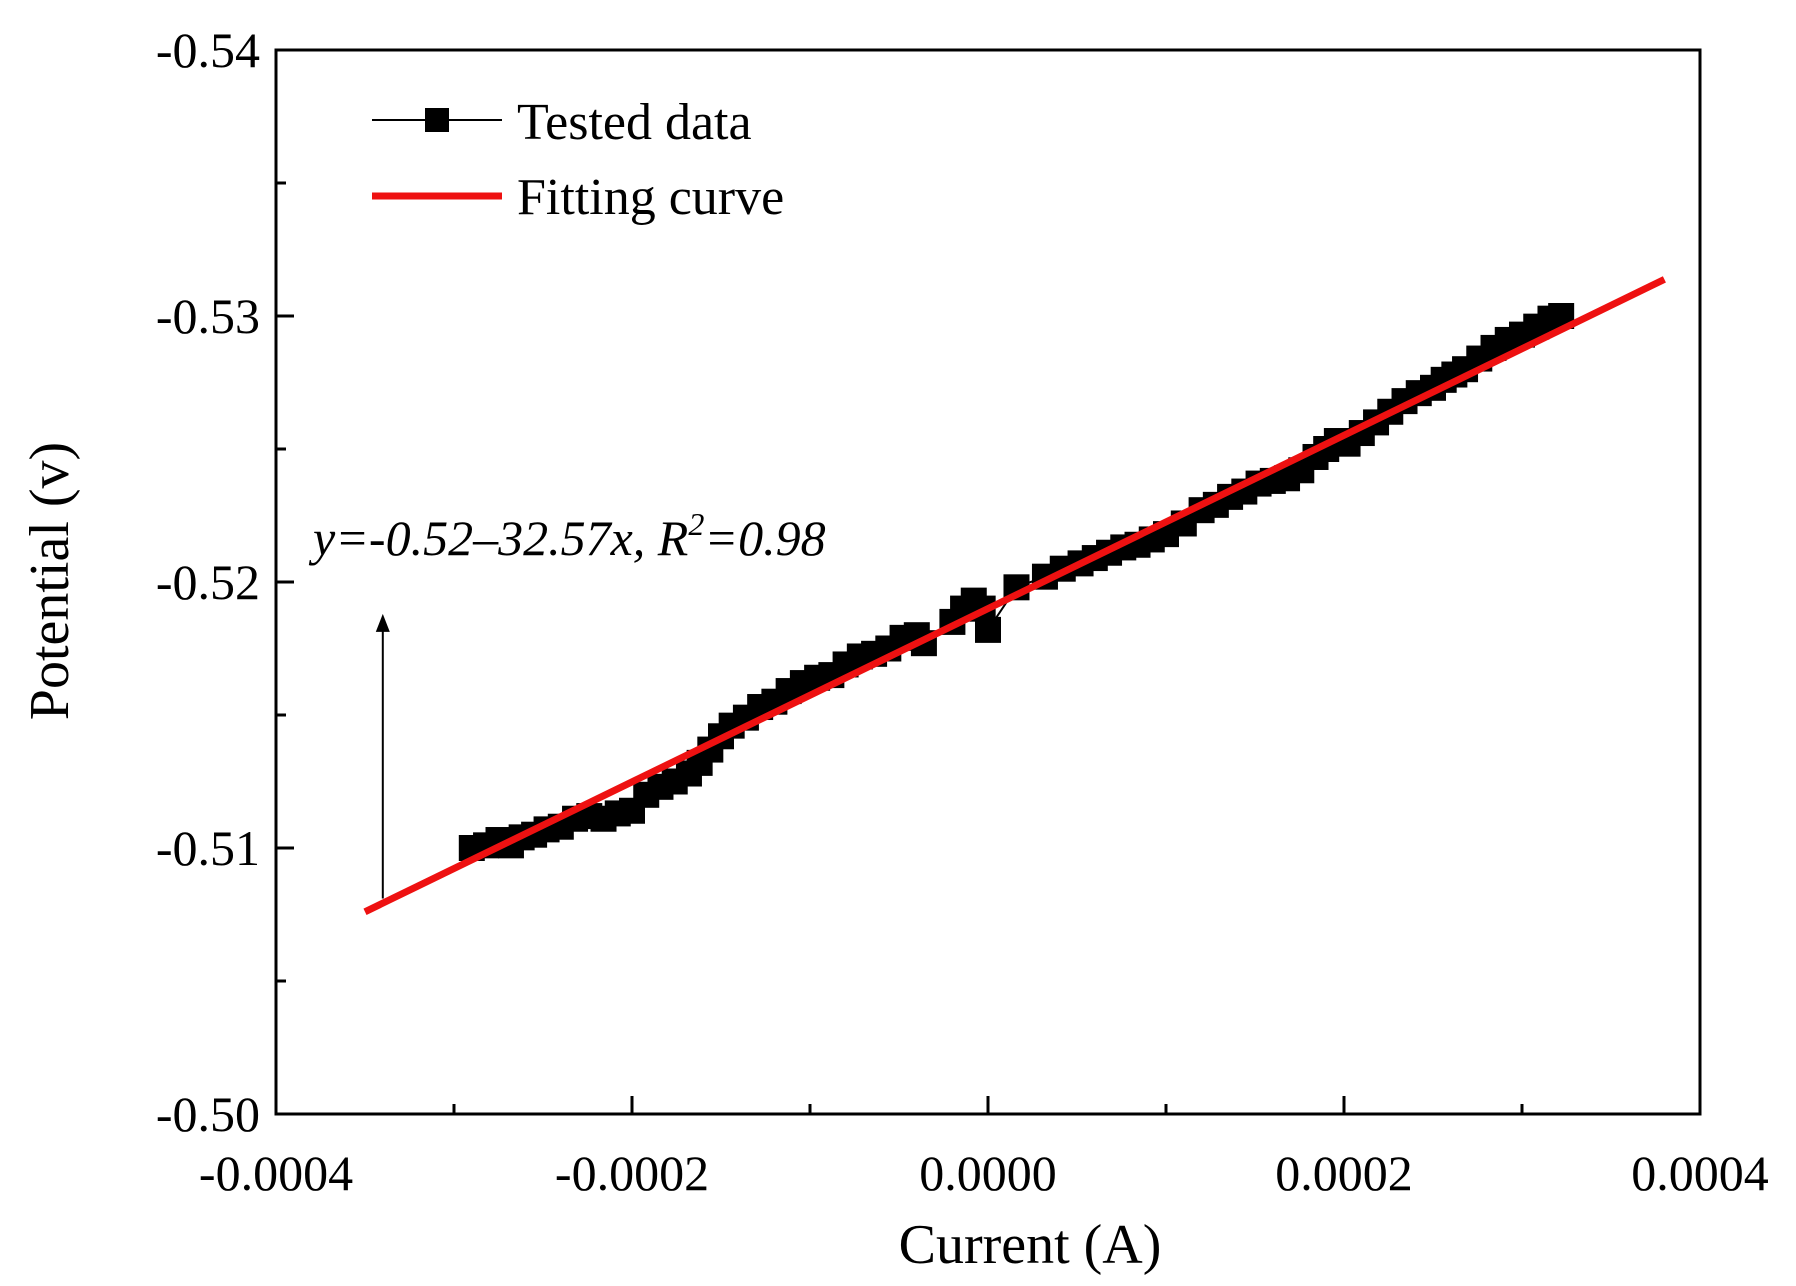 The width and height of the screenshot is (1796, 1286). I want to click on equation-arrow, so click(382, 756).